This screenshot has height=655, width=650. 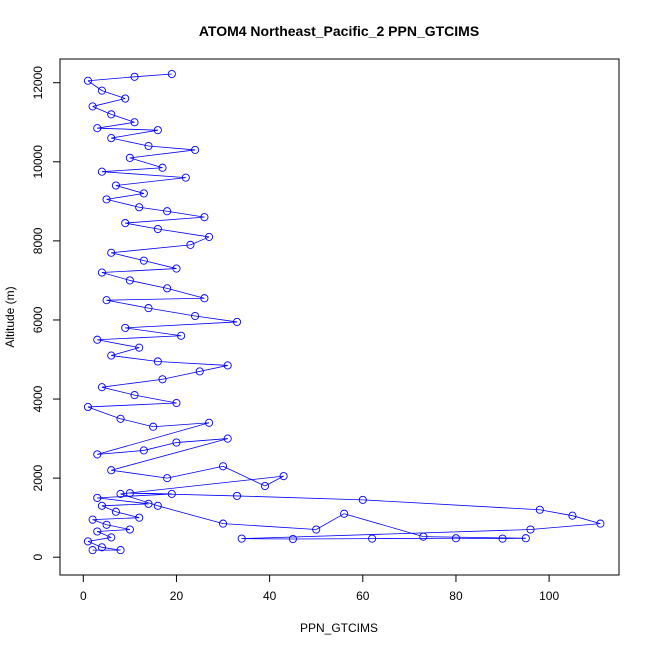 I want to click on x-tick-label: 80, so click(x=456, y=596).